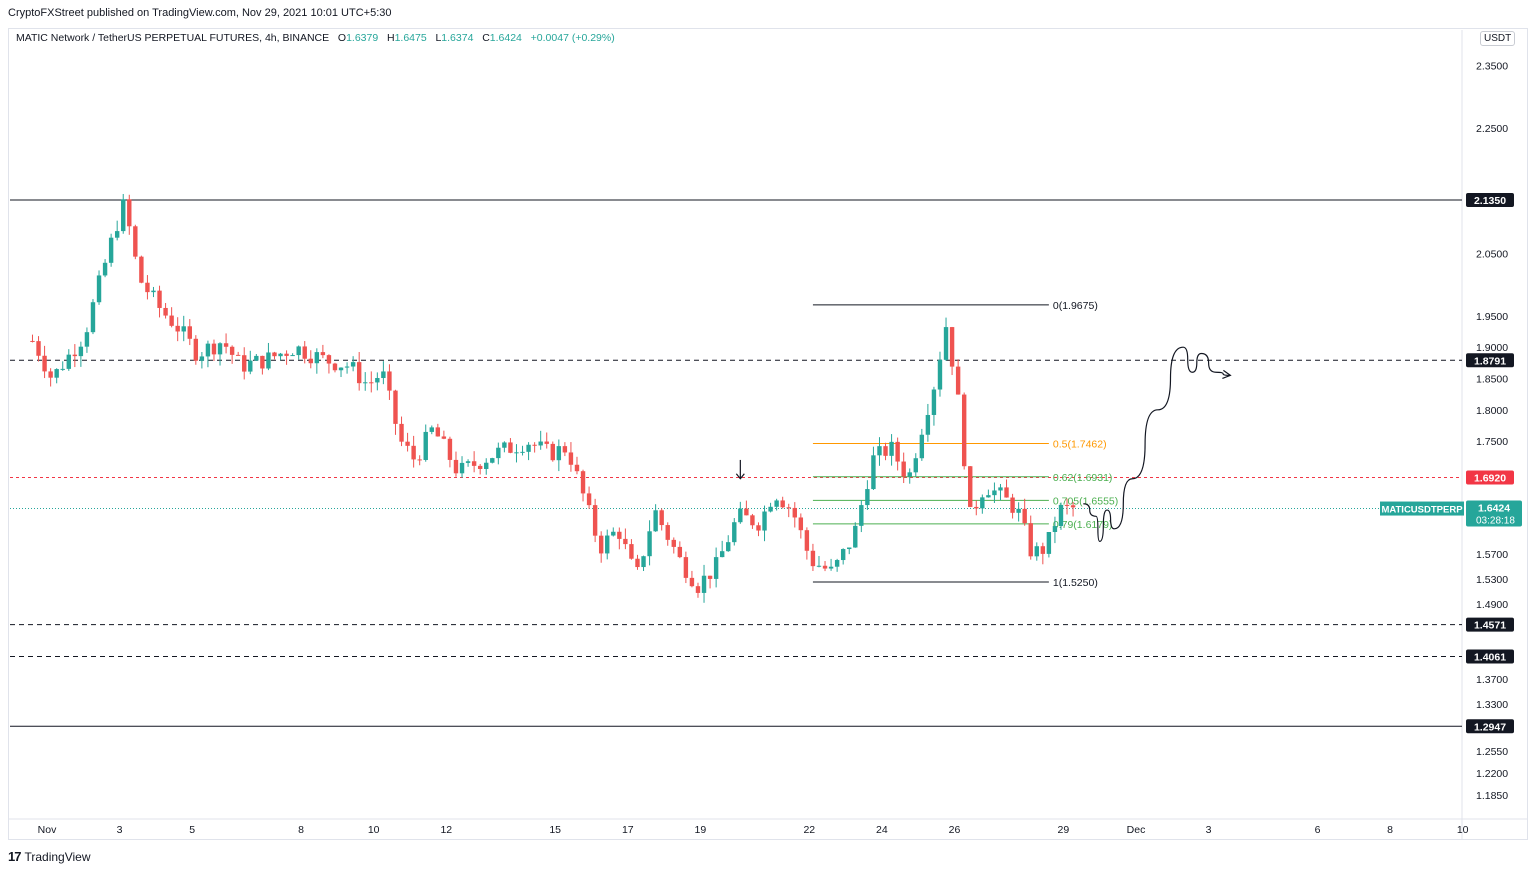 This screenshot has height=873, width=1536. I want to click on open-label: O, so click(342, 38).